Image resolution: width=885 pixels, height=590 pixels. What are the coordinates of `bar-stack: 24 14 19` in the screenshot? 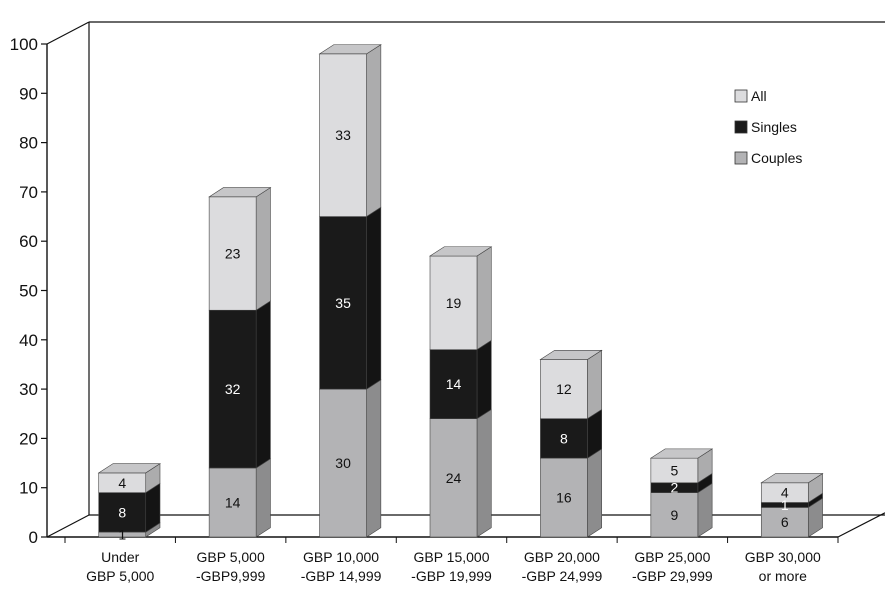 It's located at (460, 392).